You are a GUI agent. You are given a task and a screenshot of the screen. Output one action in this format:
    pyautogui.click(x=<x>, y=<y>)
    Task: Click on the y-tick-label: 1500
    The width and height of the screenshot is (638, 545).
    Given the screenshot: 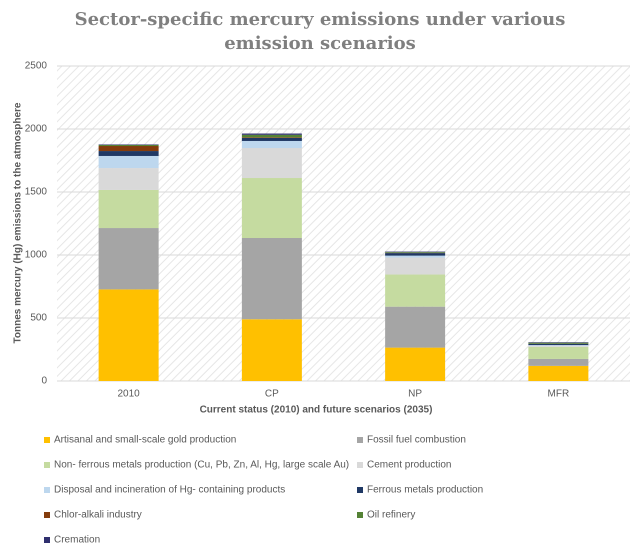 What is the action you would take?
    pyautogui.click(x=36, y=192)
    